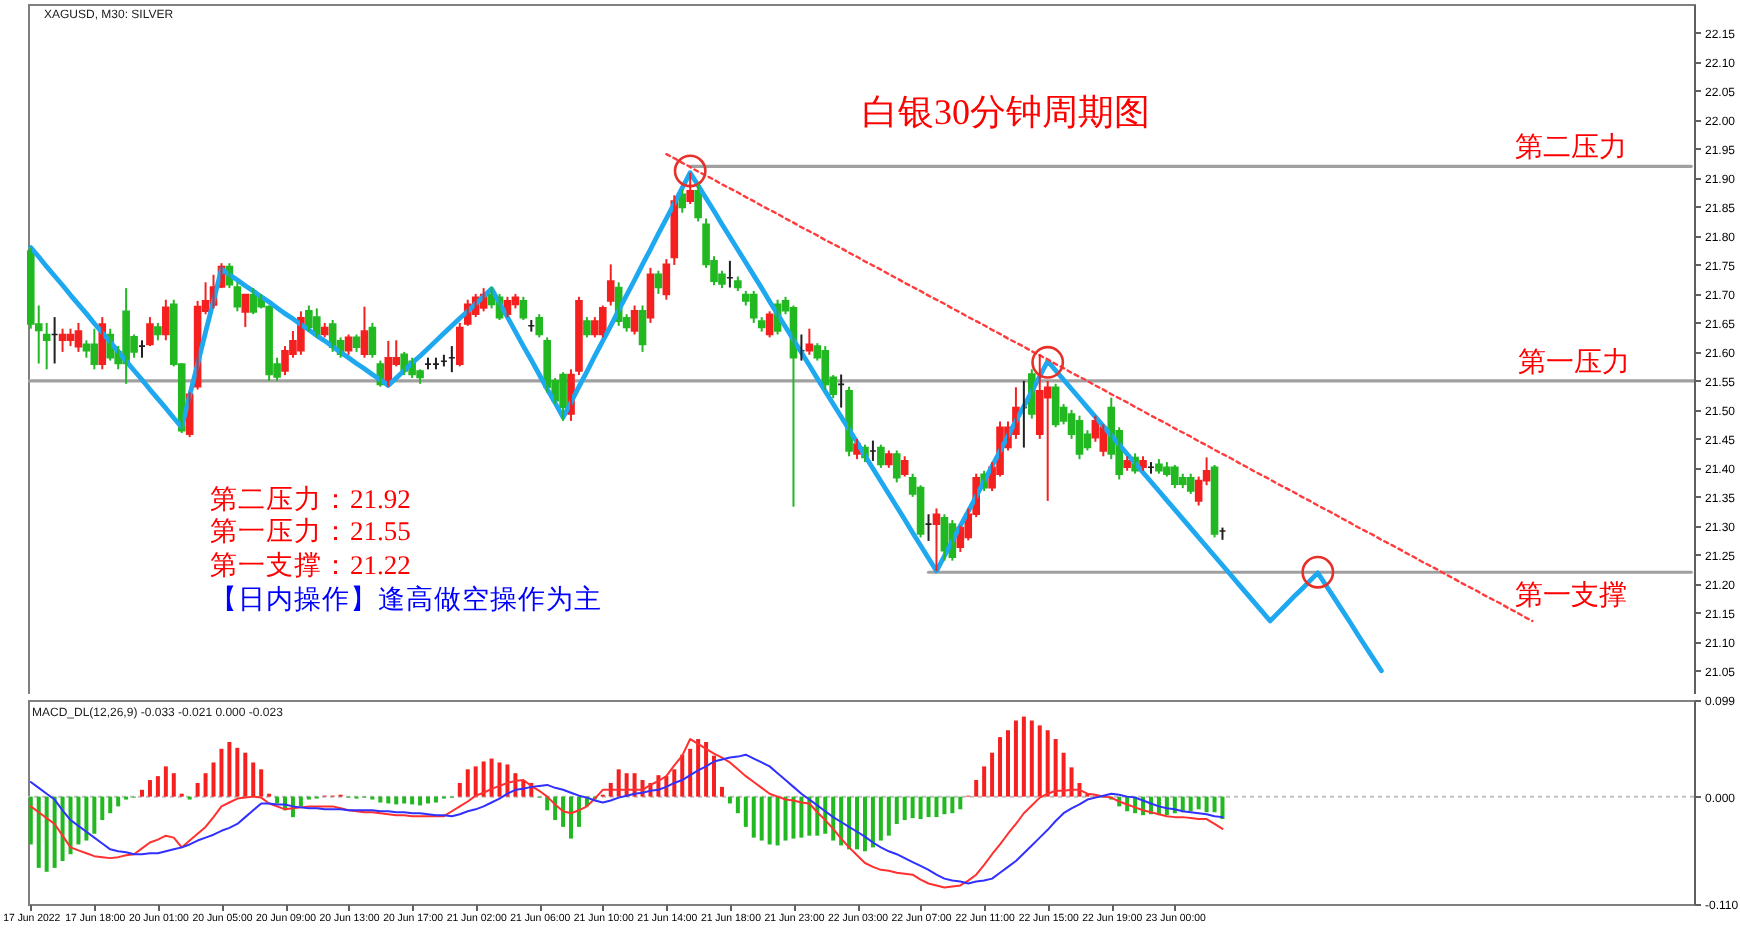 The width and height of the screenshot is (1740, 928). Describe the element at coordinates (310, 499) in the screenshot. I see `annotation: 第二压力：21.92` at that location.